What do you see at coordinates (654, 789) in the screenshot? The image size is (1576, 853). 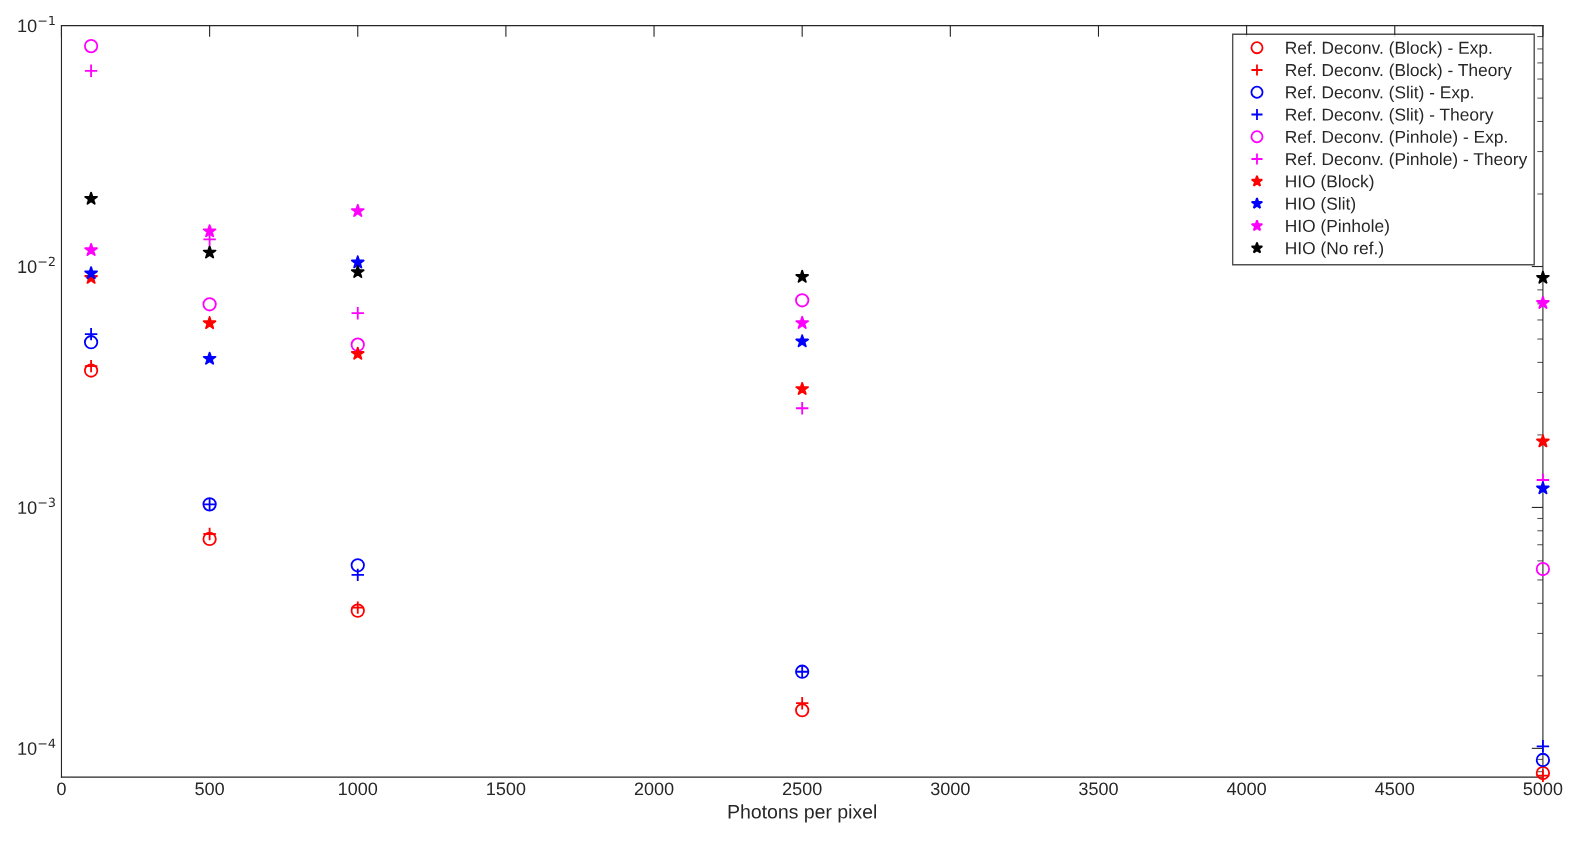 I see `x-tick-label: 2000` at bounding box center [654, 789].